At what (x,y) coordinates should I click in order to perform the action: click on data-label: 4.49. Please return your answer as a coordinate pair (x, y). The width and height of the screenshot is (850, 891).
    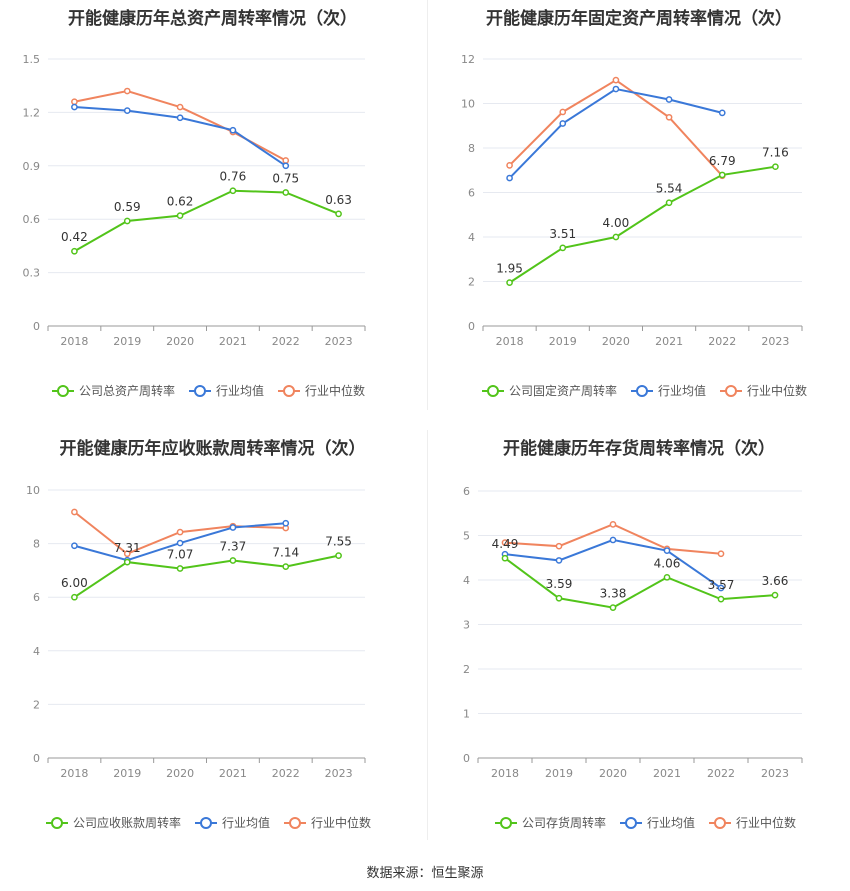
    Looking at the image, I should click on (505, 544).